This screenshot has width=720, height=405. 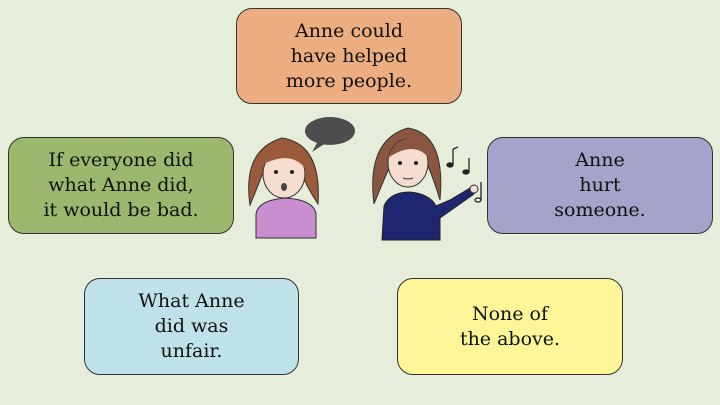 I want to click on speech-bubble-icon, so click(x=330, y=134).